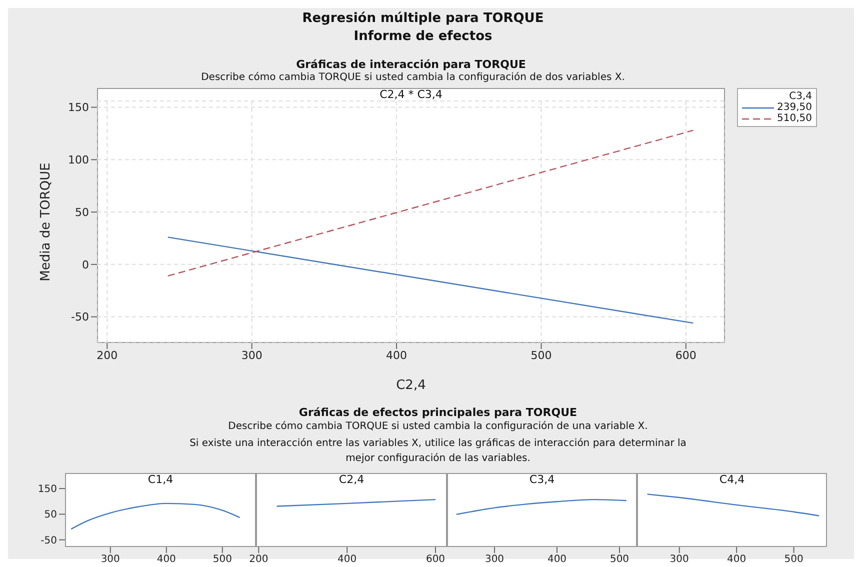 This screenshot has height=567, width=862. Describe the element at coordinates (794, 107) in the screenshot. I see `legend-label: 239,50` at that location.